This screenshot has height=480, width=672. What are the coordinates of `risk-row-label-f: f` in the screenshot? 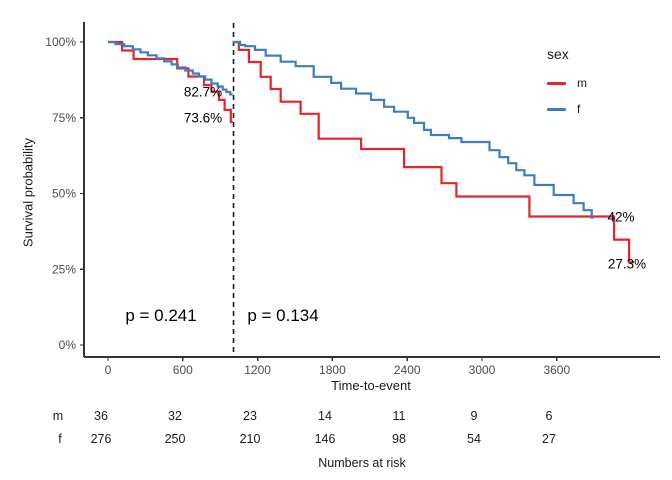 It's located at (60, 439).